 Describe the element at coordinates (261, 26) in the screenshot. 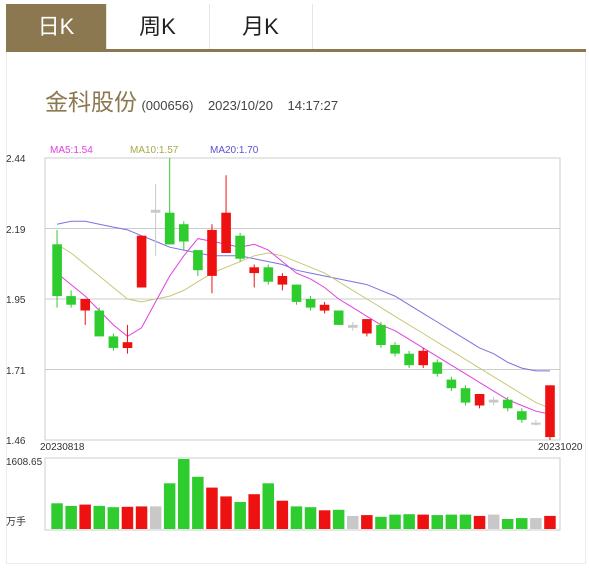

I see `tab-month-k: 月K` at that location.